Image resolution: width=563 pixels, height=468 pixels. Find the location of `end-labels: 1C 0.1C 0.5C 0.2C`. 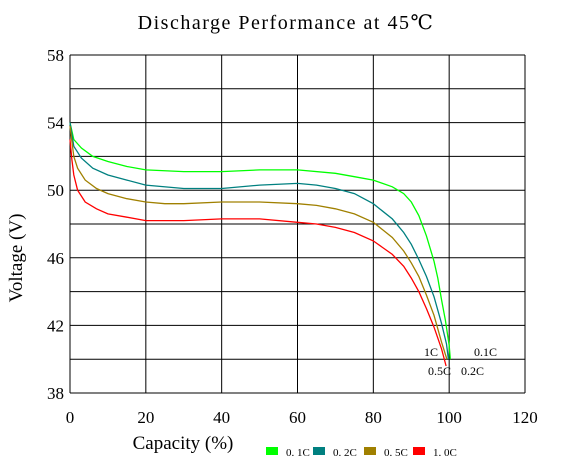

end-labels: 1C 0.1C 0.5C 0.2C is located at coordinates (460, 361).